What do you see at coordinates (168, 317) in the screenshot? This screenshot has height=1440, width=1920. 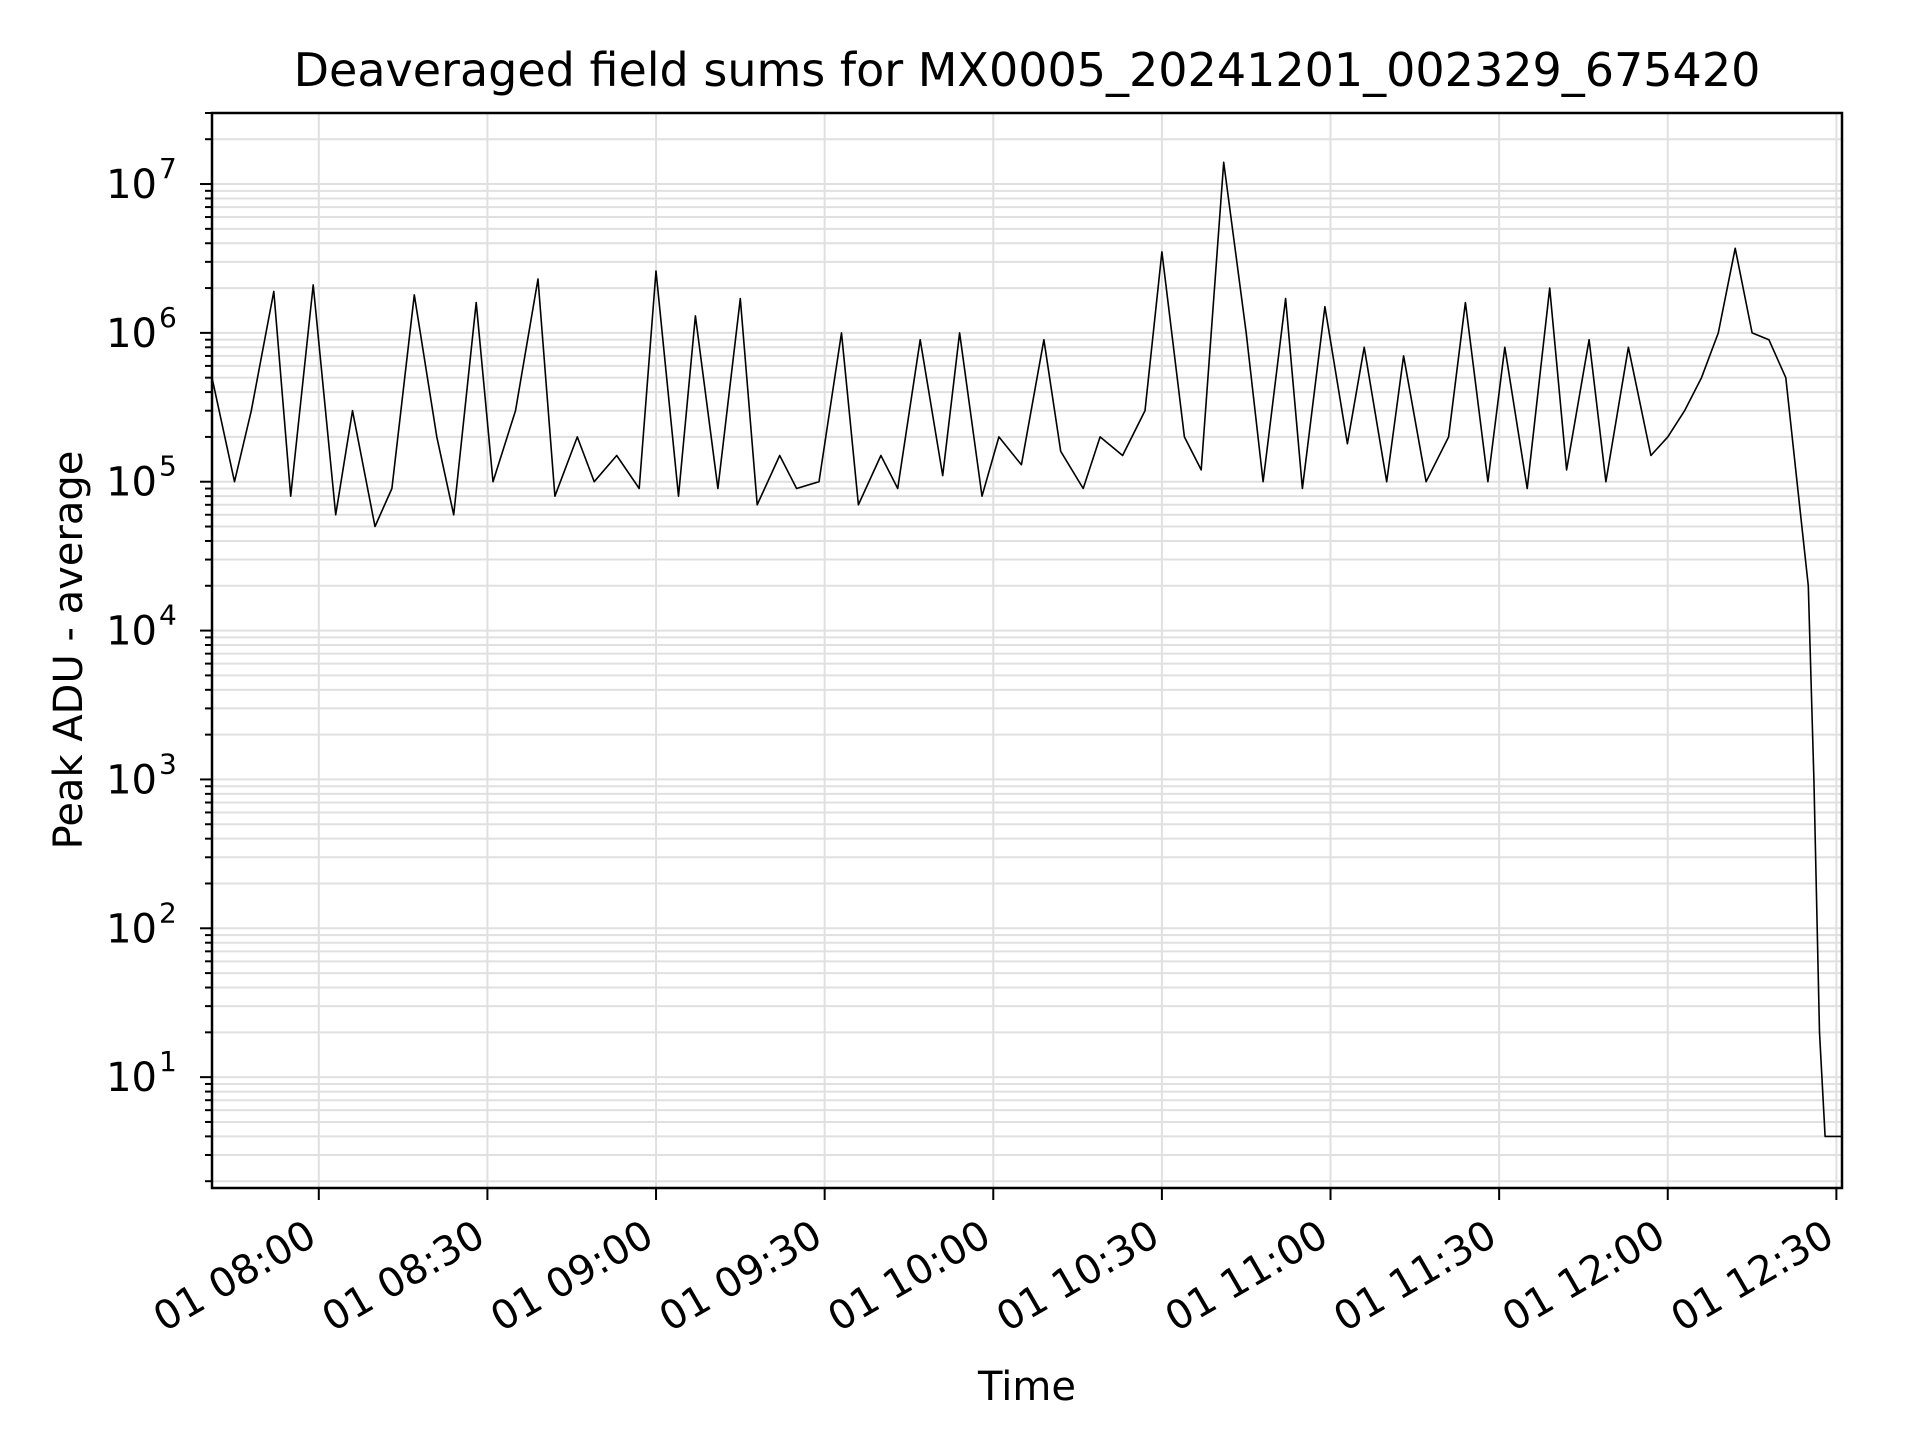 I see `y-tick-exponent: 6` at bounding box center [168, 317].